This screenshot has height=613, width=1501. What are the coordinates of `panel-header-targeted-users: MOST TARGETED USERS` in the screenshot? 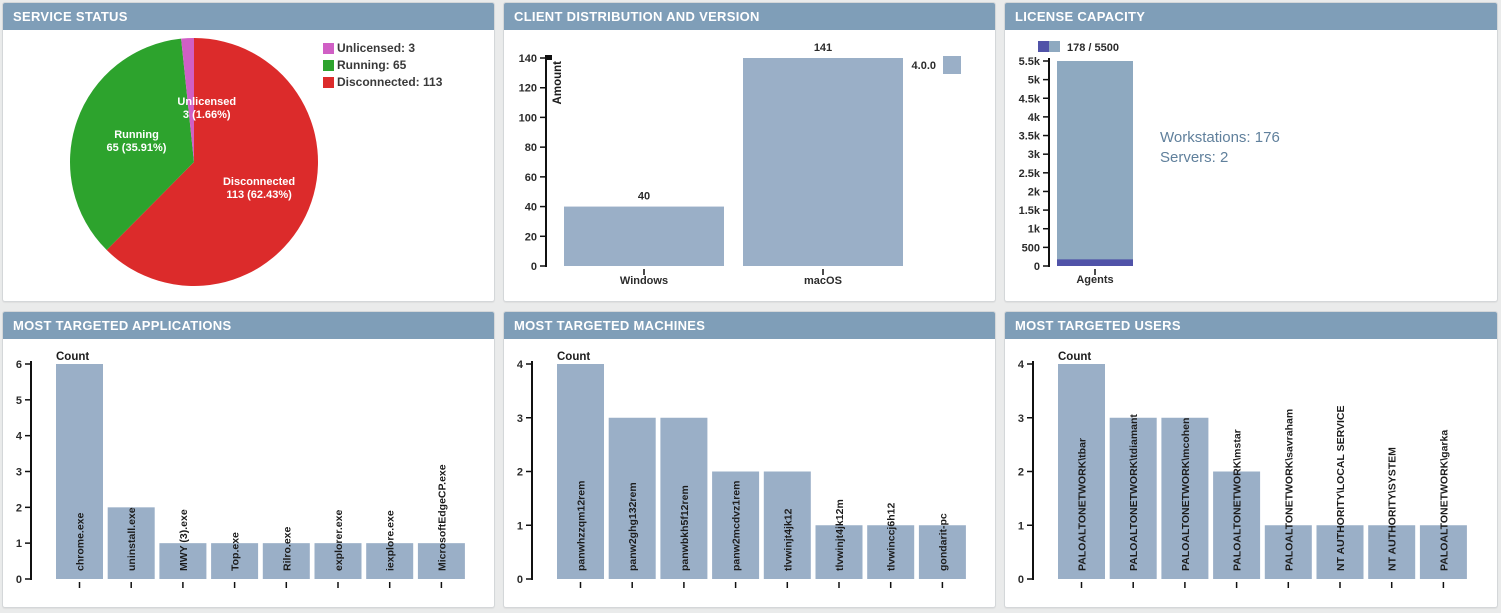 It's located at (1251, 325).